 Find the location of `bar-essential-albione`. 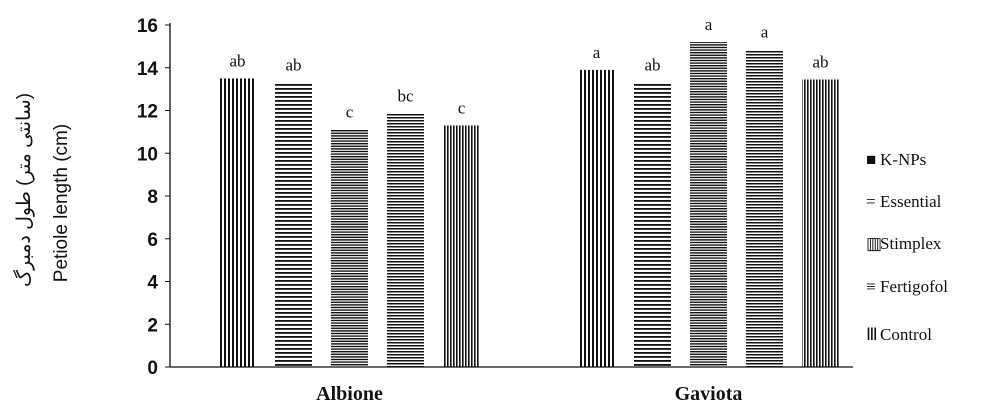

bar-essential-albione is located at coordinates (405, 240).